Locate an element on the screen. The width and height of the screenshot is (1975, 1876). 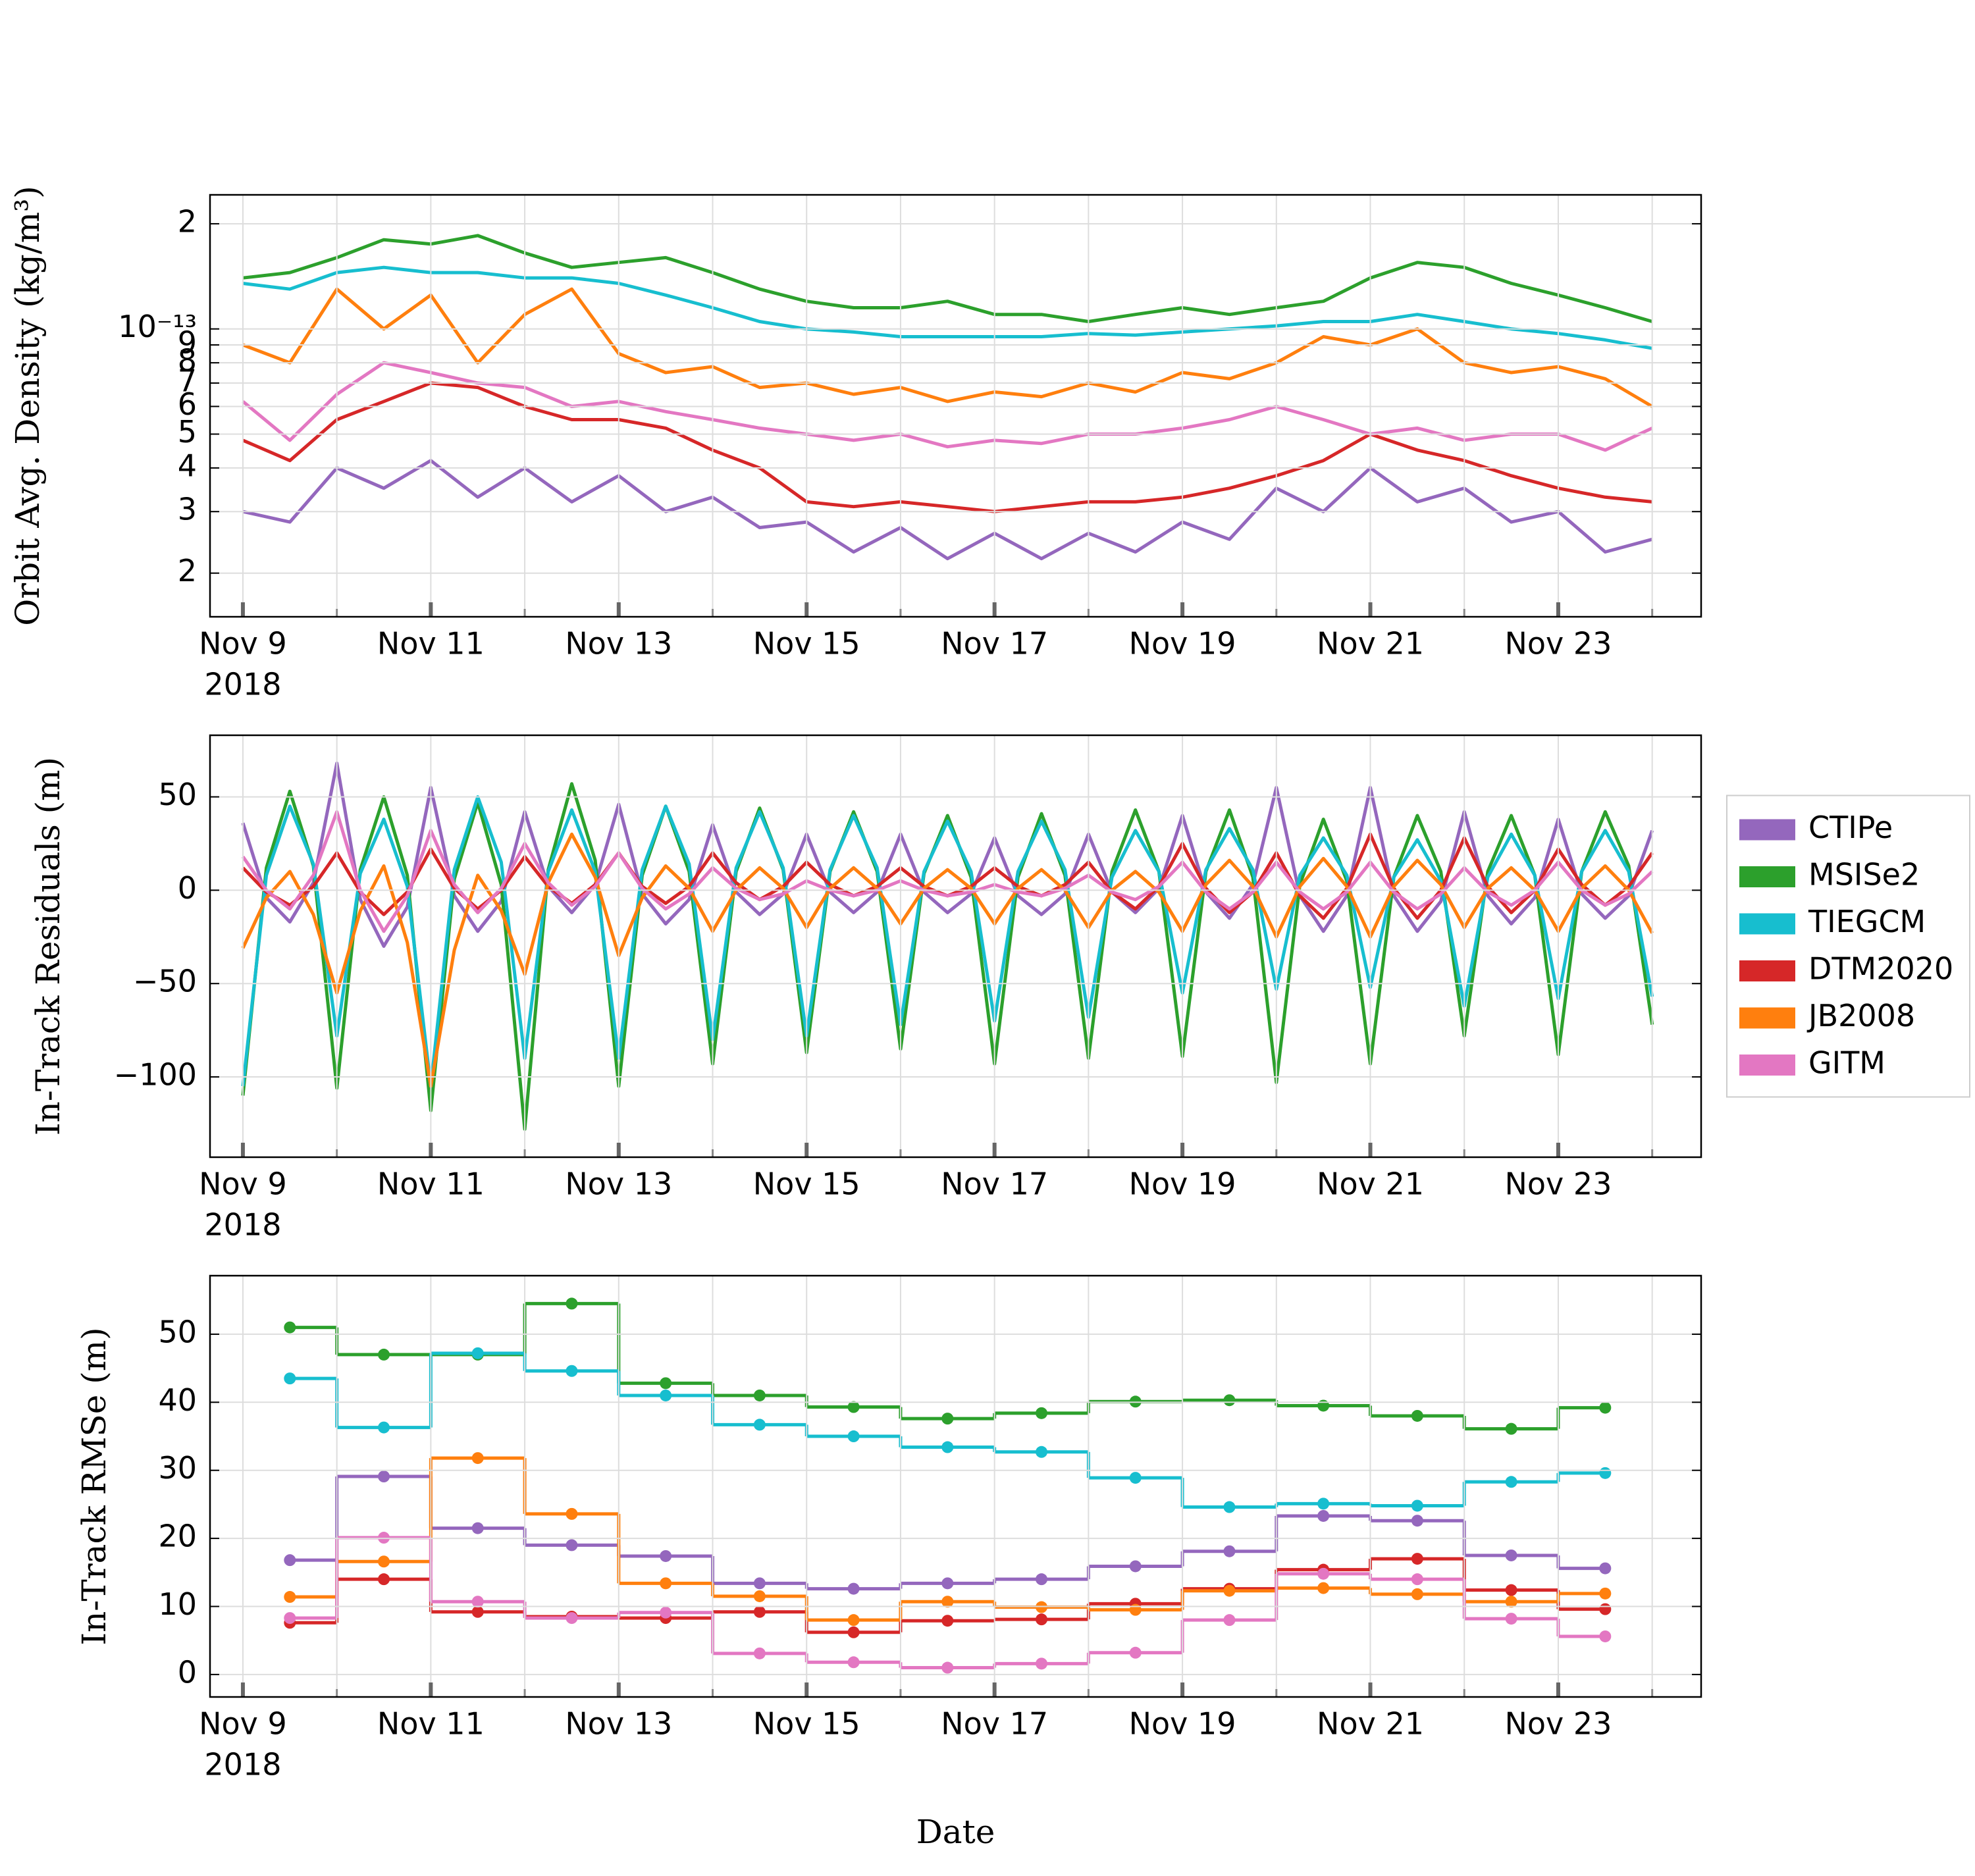
y-tick-label: 10 is located at coordinates (177, 1604).